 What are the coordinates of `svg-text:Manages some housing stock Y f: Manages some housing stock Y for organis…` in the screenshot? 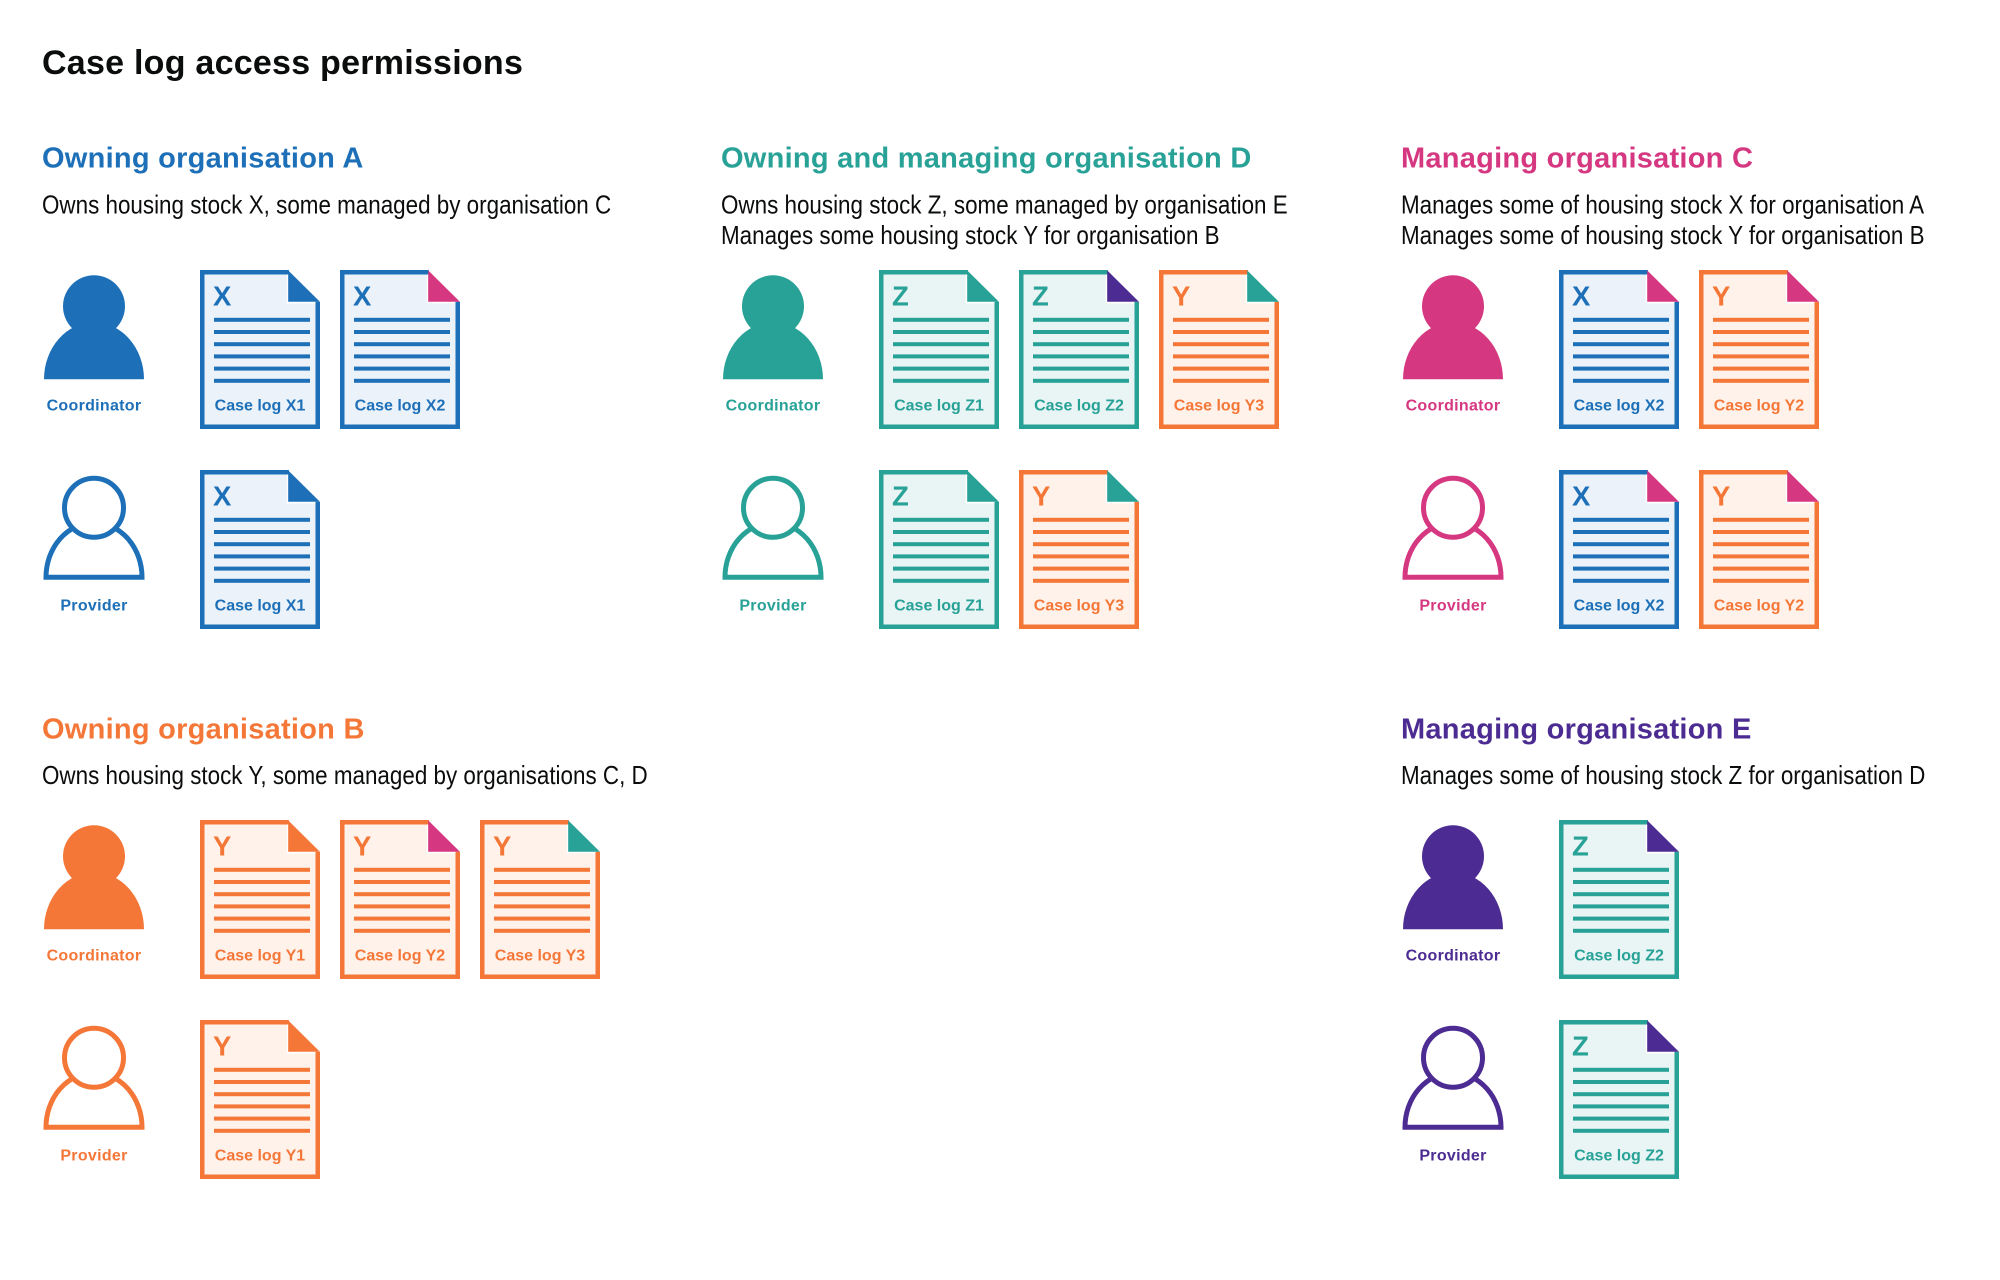 It's located at (970, 236).